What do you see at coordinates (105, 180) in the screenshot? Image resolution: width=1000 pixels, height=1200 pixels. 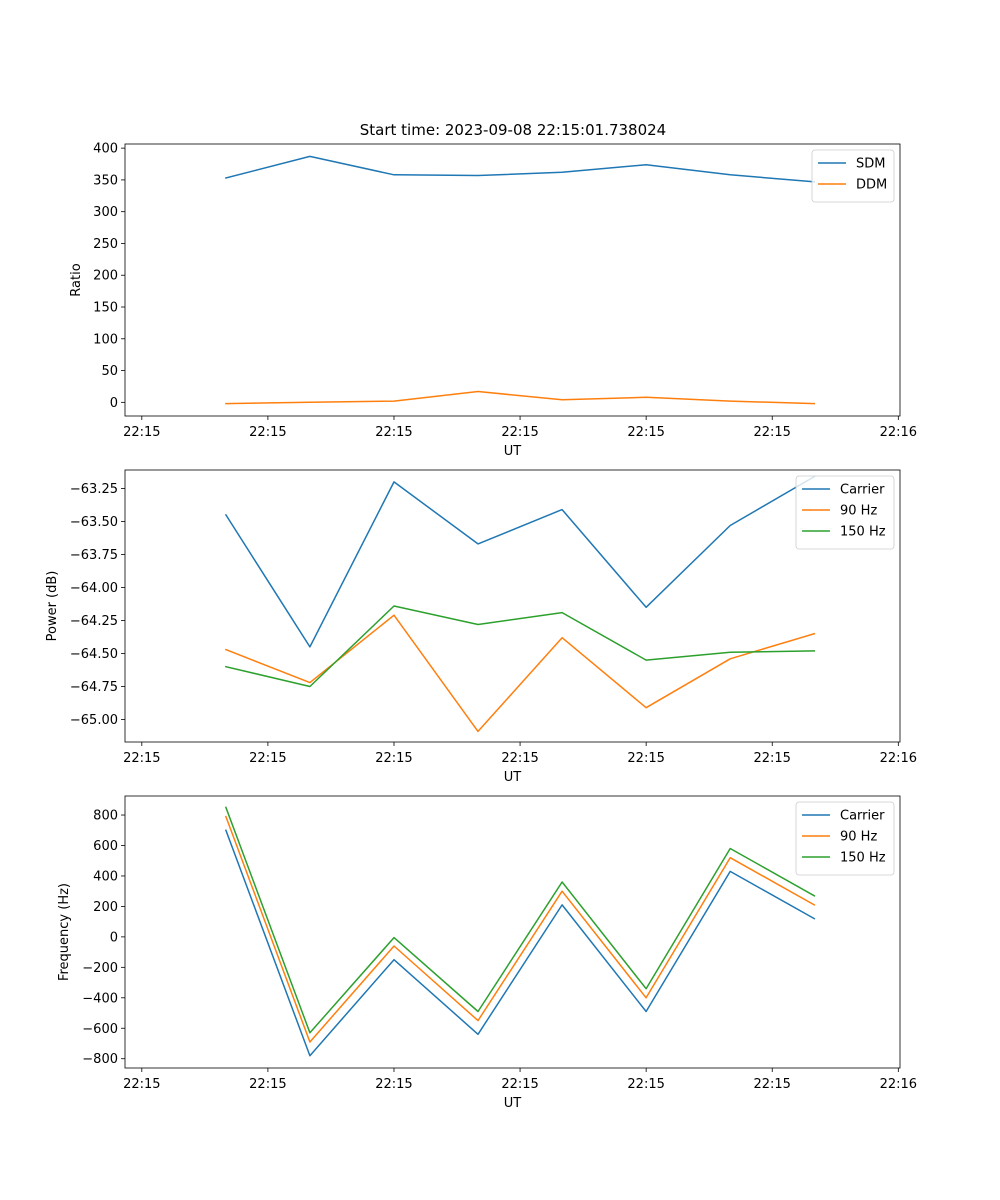 I see `y-tick-label: 350` at bounding box center [105, 180].